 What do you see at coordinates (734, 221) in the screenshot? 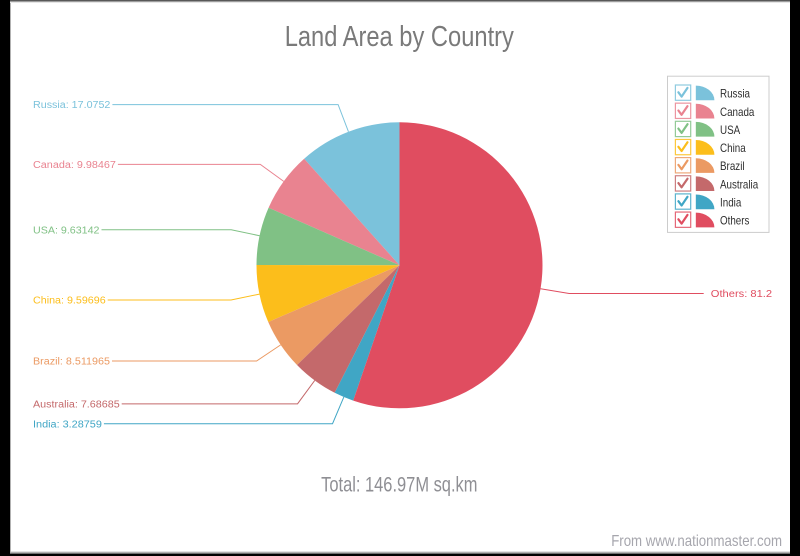
I see `svg-text: Others` at bounding box center [734, 221].